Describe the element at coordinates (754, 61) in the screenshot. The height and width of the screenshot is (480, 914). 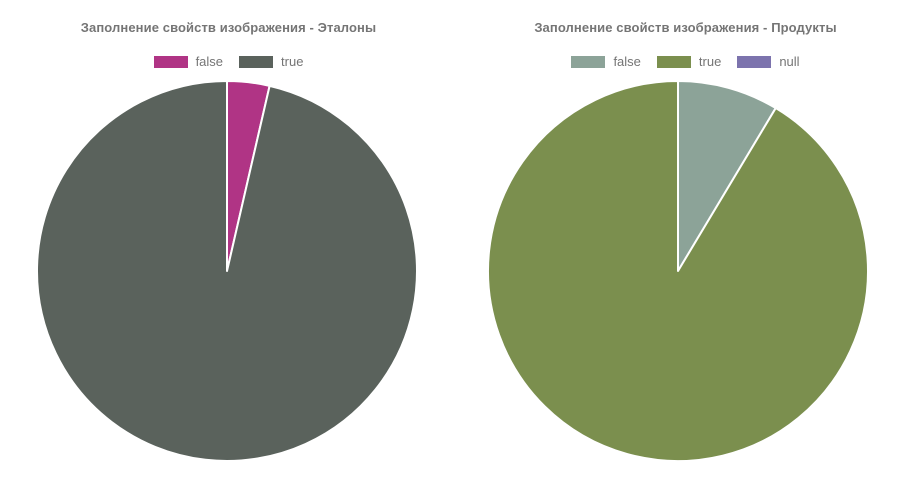
I see `legend-marker-null` at that location.